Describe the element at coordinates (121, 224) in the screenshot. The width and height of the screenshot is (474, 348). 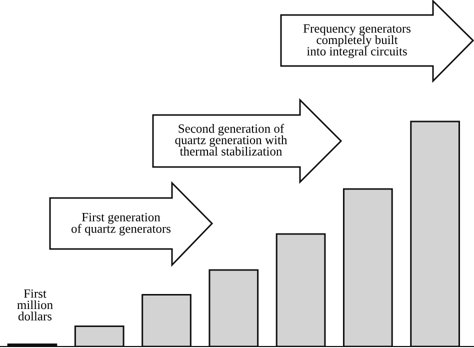
I see `annotation: First generation of quartz generators` at that location.